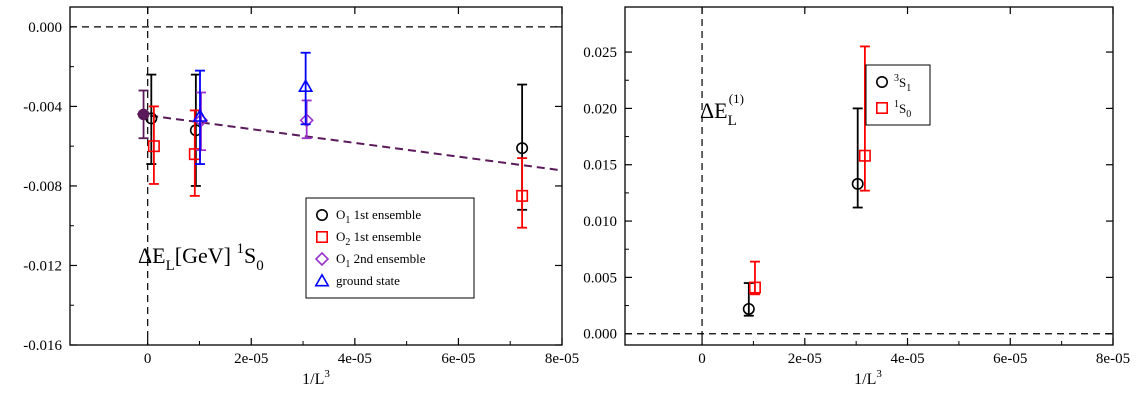 The height and width of the screenshot is (394, 1138). Describe the element at coordinates (42, 107) in the screenshot. I see `left-y-tick-label: -0.004` at that location.